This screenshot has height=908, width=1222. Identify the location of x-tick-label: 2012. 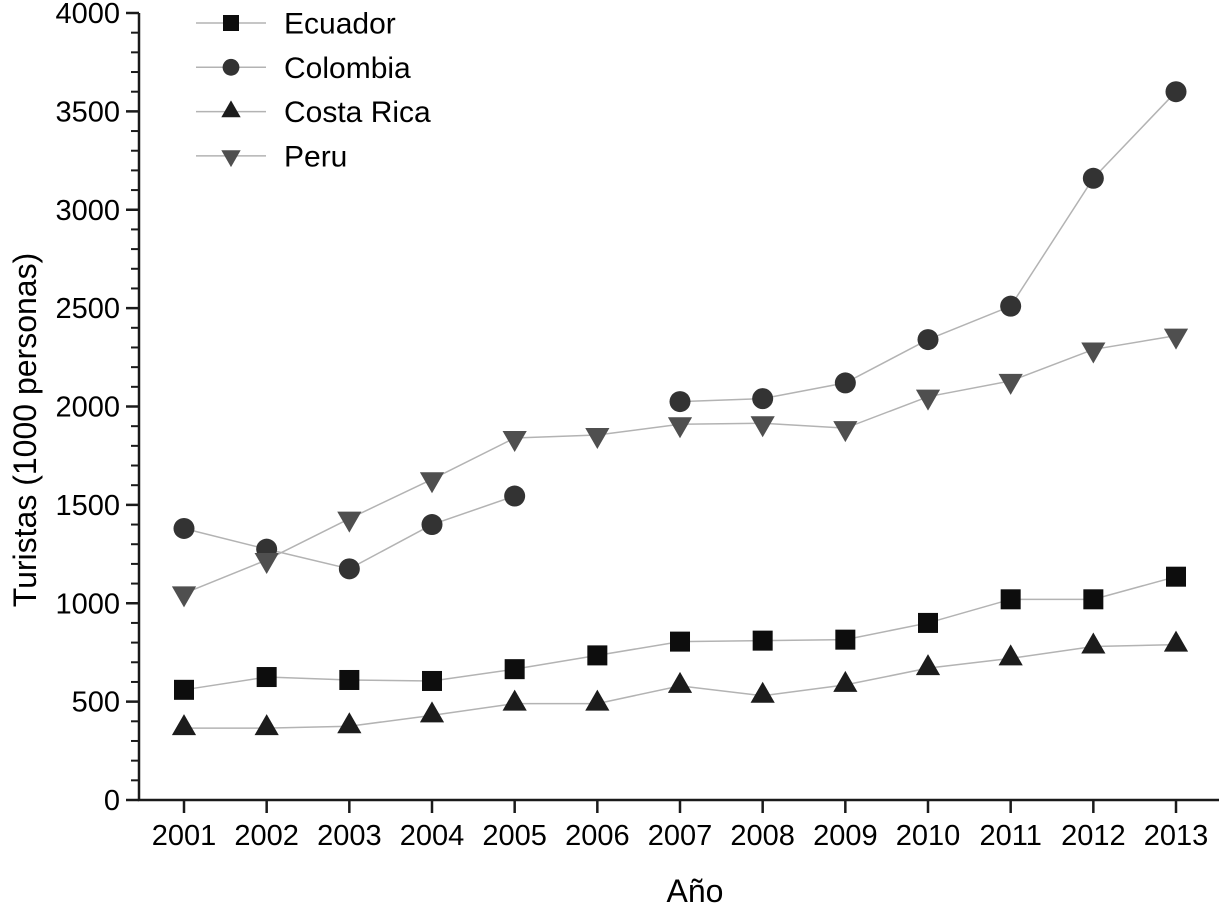
(1093, 836).